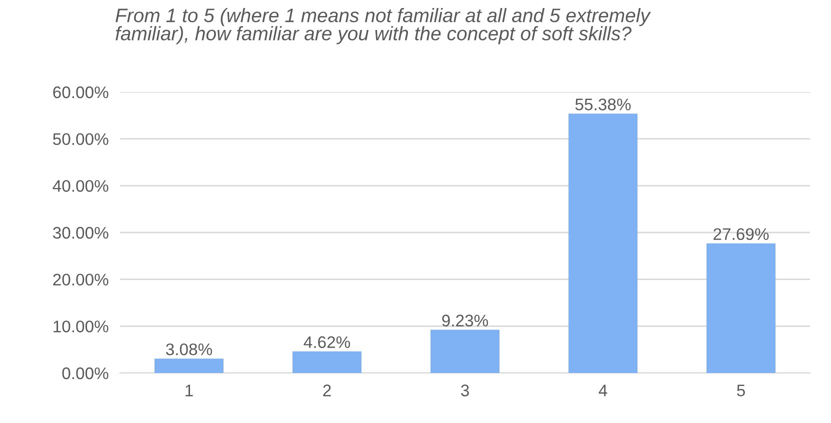 The image size is (831, 423). Describe the element at coordinates (603, 104) in the screenshot. I see `data-label: 55.38%` at that location.